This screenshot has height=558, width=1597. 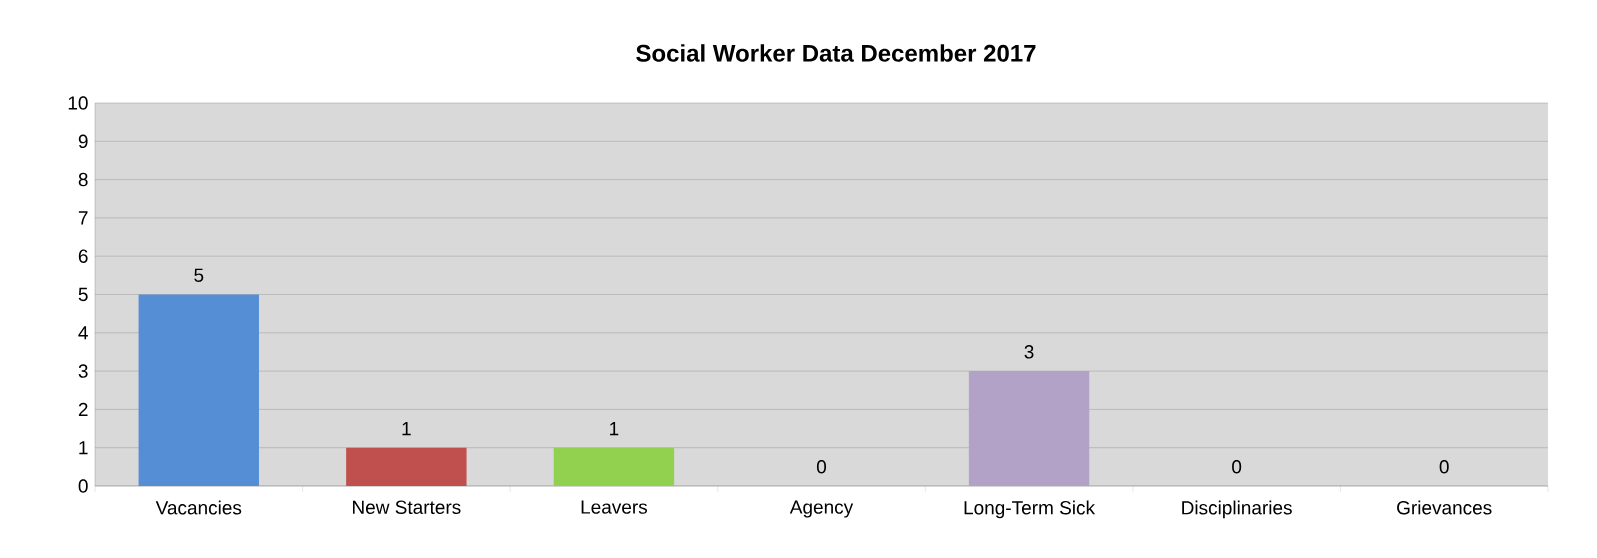 What do you see at coordinates (199, 275) in the screenshot?
I see `data-label: 5` at bounding box center [199, 275].